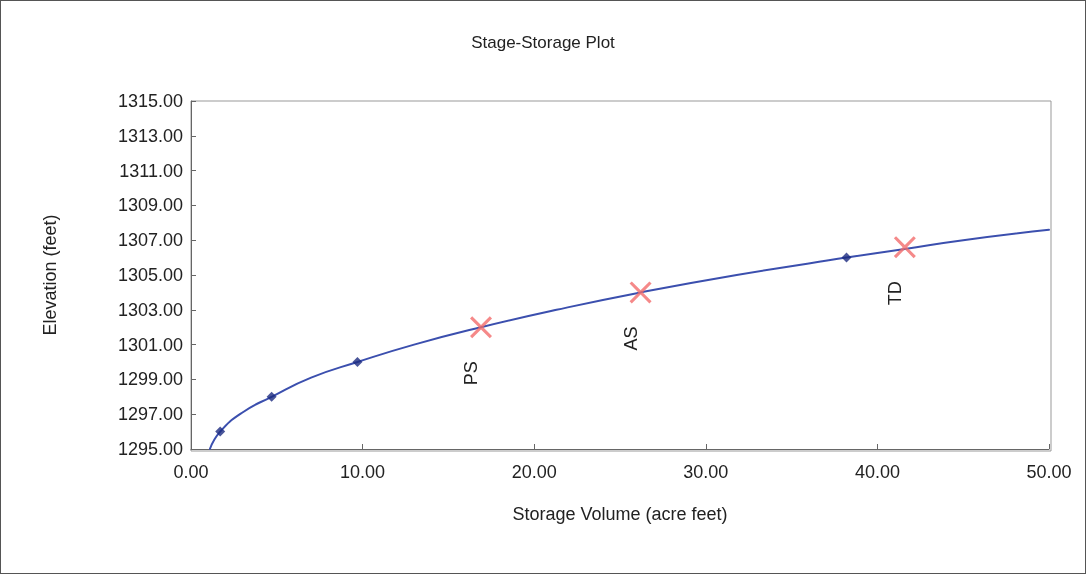 This screenshot has width=1086, height=574. I want to click on y-tick-label: 1311.00, so click(151, 170).